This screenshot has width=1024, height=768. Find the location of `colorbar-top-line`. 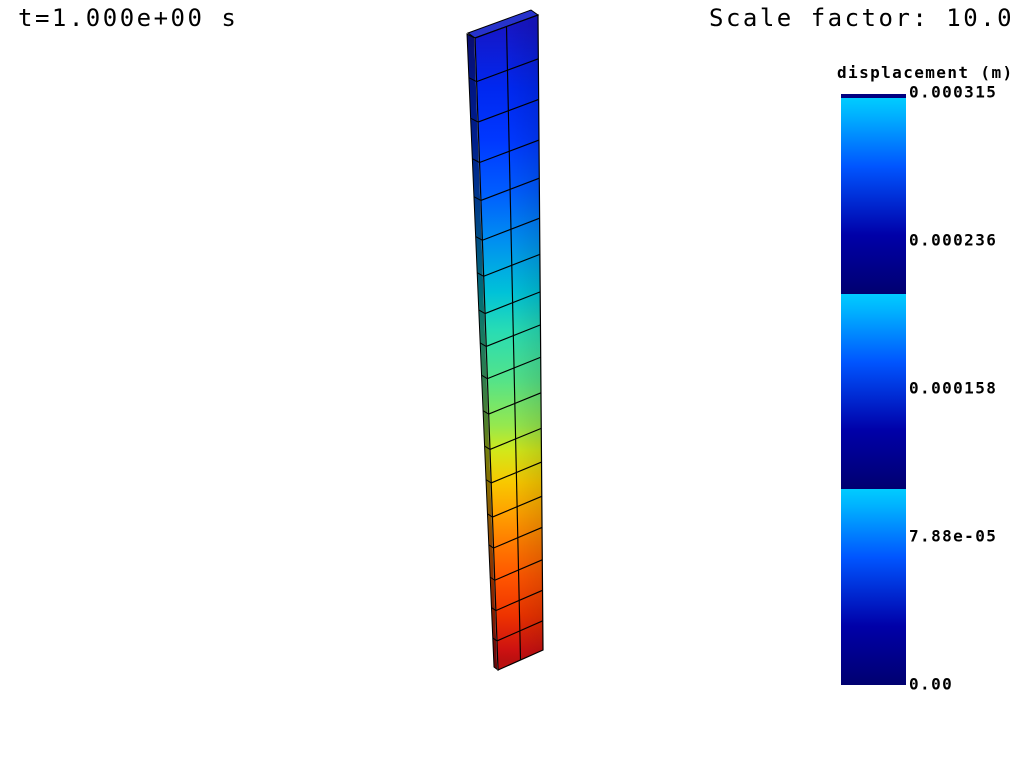

colorbar-top-line is located at coordinates (873, 96).